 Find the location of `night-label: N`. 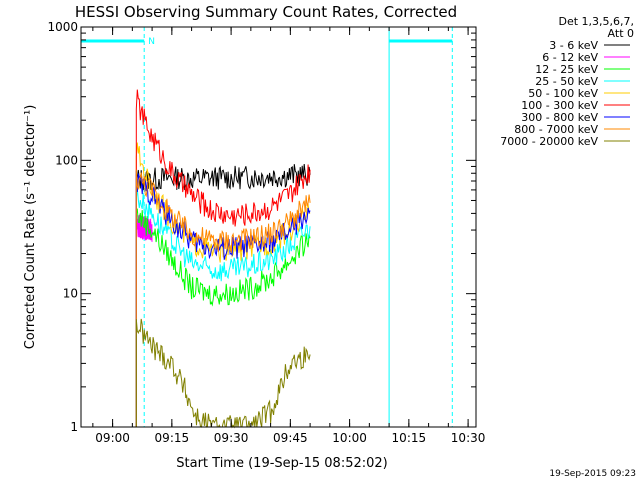

night-label: N is located at coordinates (151, 42).